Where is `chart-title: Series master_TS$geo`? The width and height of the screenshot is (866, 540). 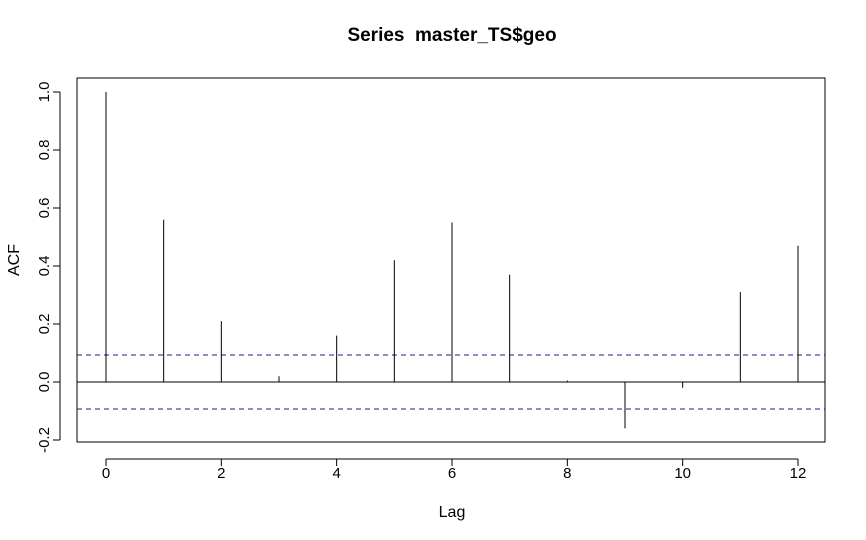
chart-title: Series master_TS$geo is located at coordinates (451, 35).